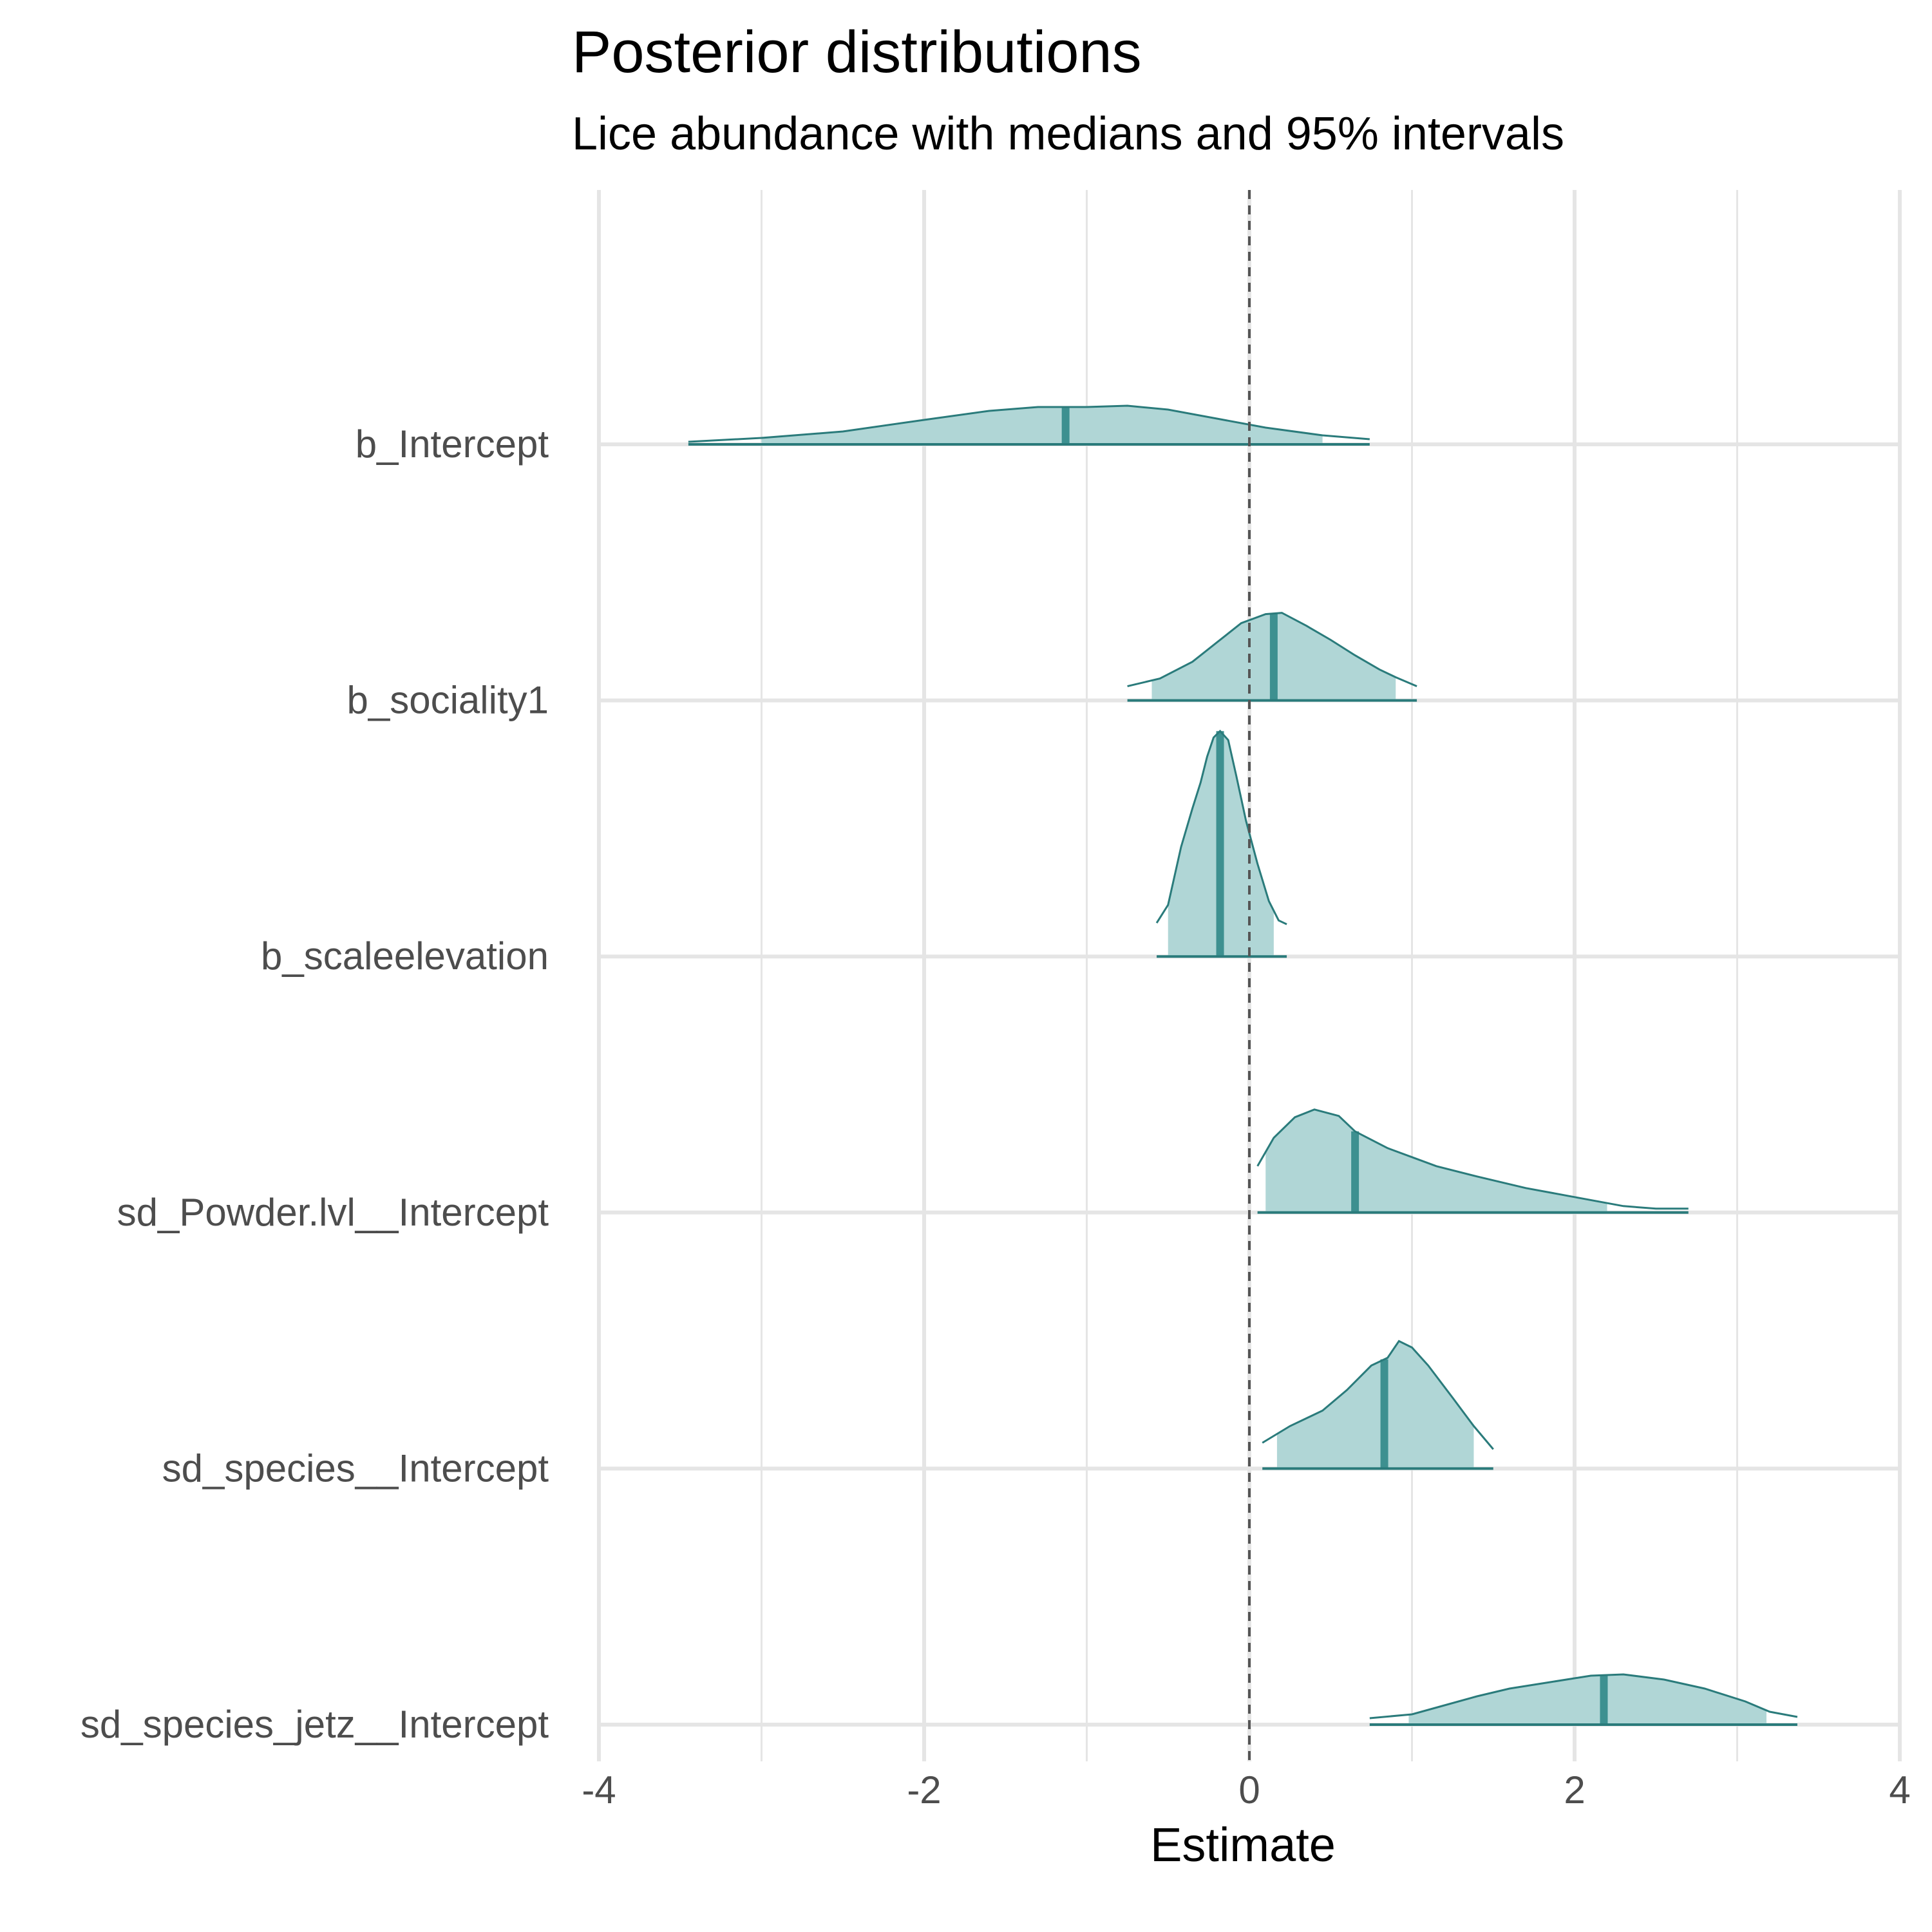 The width and height of the screenshot is (1932, 1932). I want to click on x-tick-label: 4, so click(1900, 1790).